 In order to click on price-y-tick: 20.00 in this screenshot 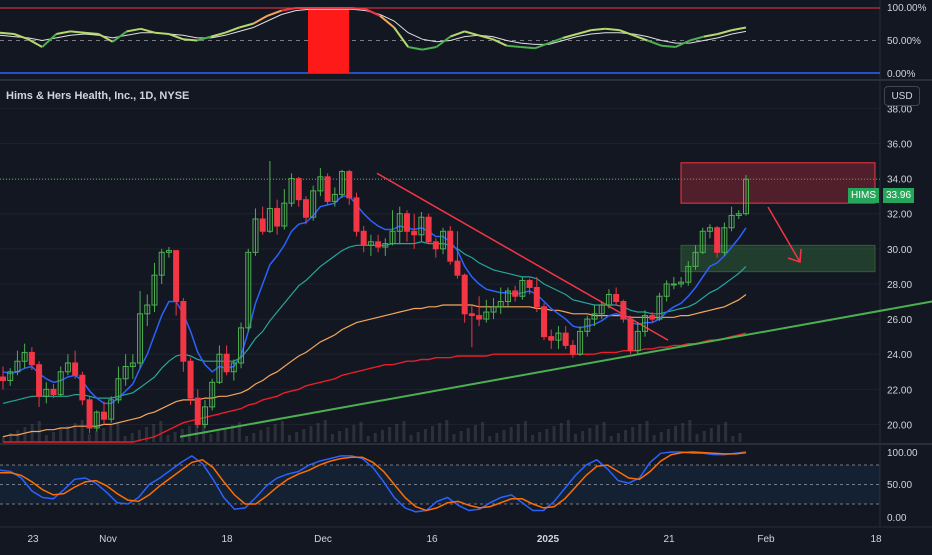, I will do `click(899, 425)`.